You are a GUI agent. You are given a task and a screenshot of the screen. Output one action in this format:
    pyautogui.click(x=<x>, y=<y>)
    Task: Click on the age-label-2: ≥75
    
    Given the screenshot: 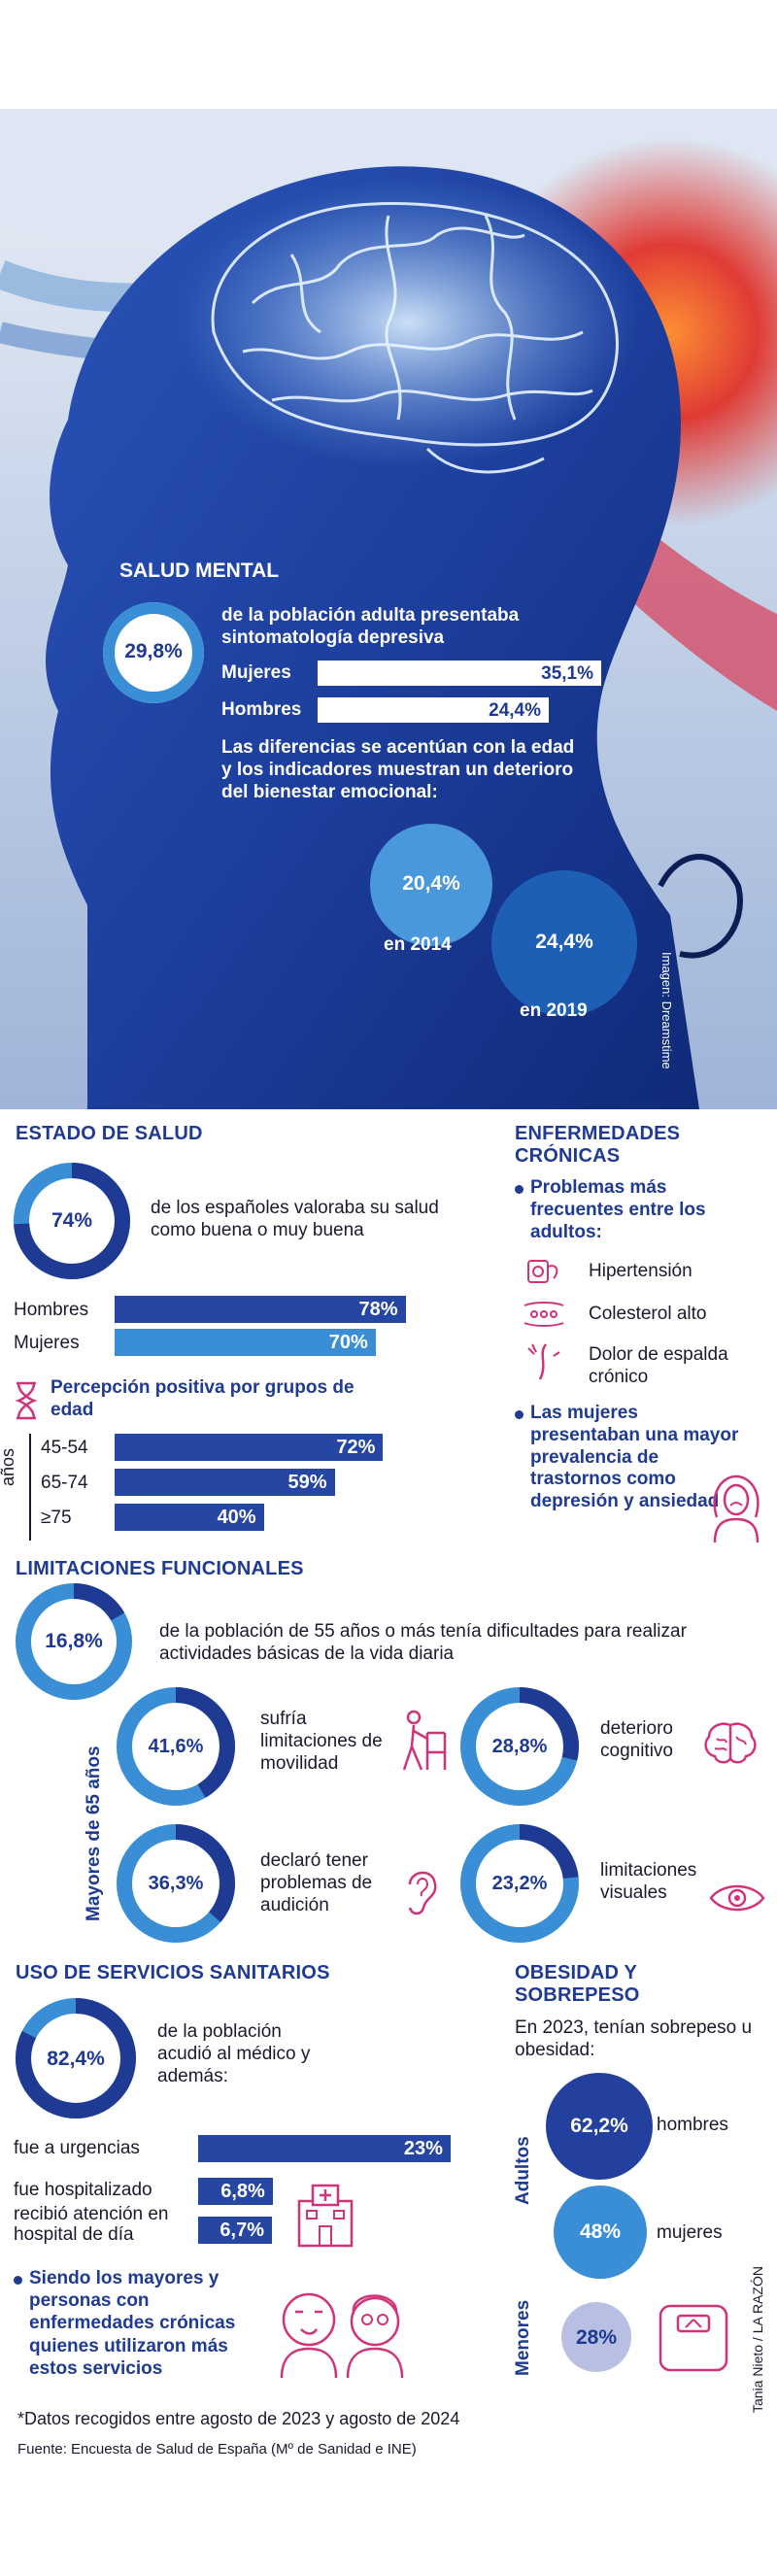 What is the action you would take?
    pyautogui.click(x=56, y=1518)
    